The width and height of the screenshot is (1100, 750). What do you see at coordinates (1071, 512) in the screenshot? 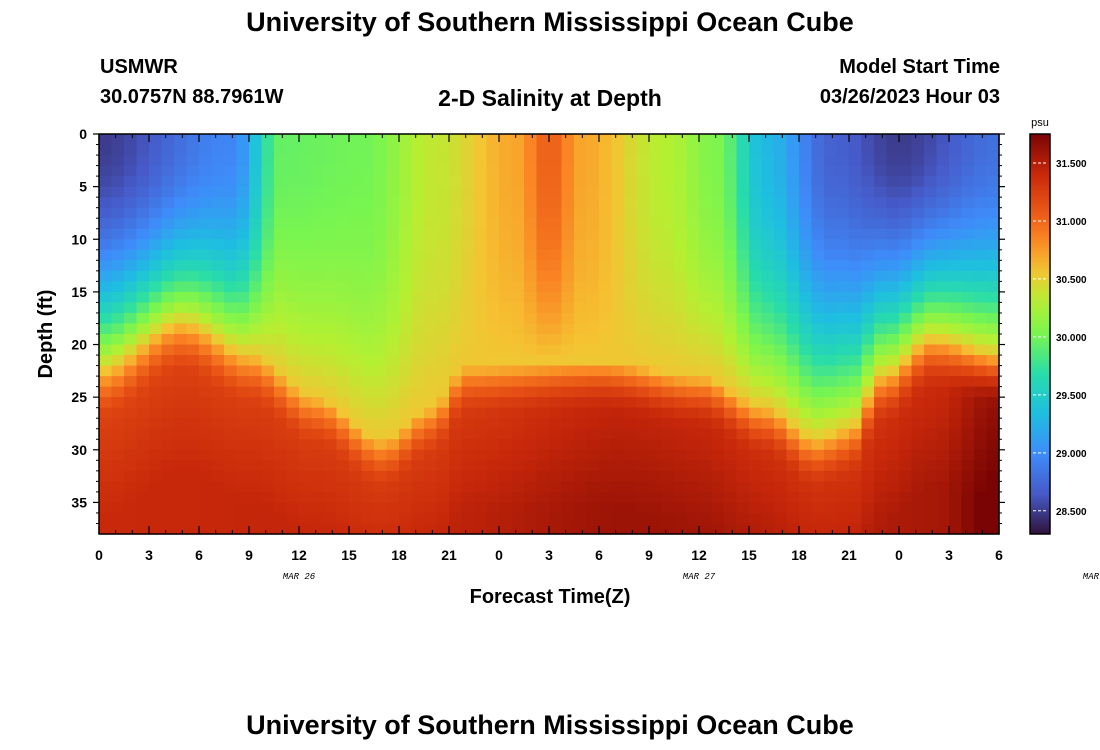
I see `colorbar-tick-label: 28.500` at bounding box center [1071, 512].